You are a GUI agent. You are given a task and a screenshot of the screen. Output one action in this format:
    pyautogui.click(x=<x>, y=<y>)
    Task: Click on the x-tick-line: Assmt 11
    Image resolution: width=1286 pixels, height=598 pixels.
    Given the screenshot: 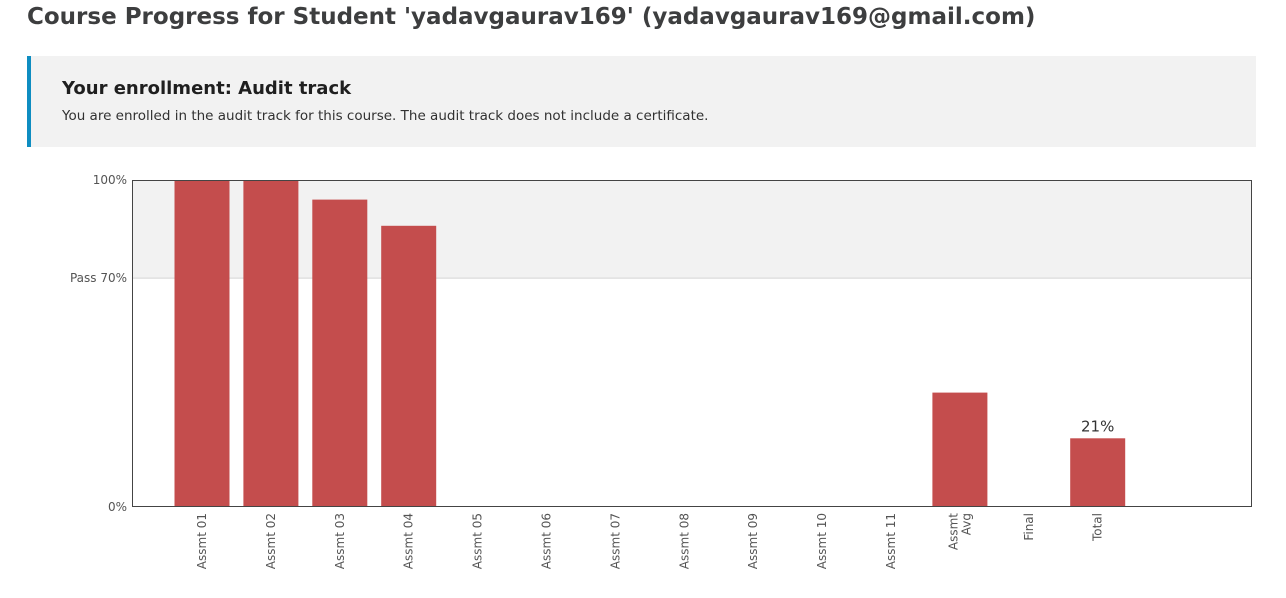 What is the action you would take?
    pyautogui.click(x=891, y=541)
    